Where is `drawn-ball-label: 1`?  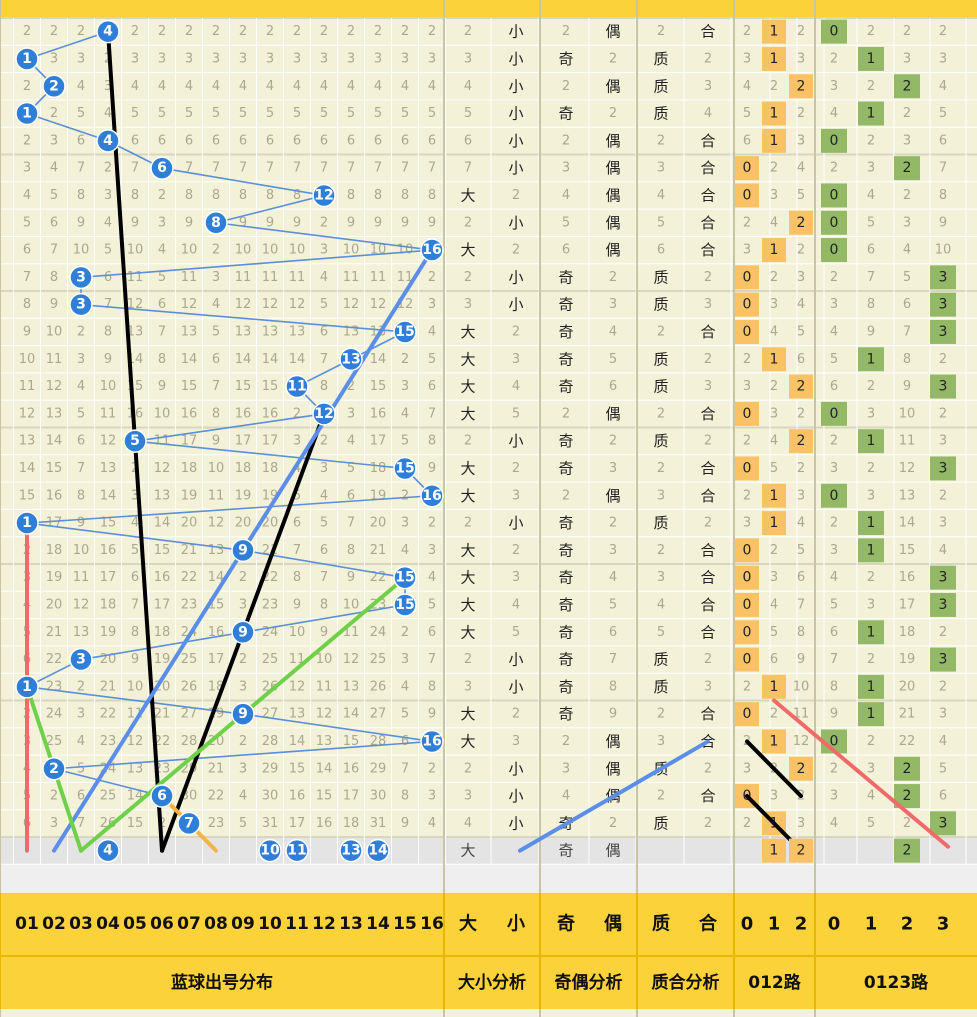
drawn-ball-label: 1 is located at coordinates (27, 523).